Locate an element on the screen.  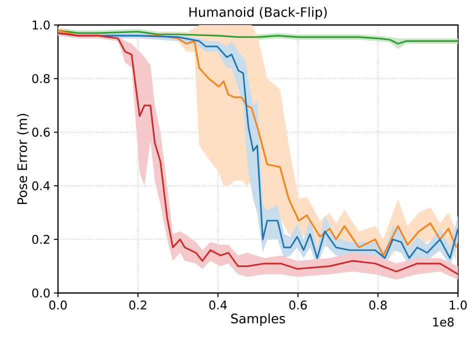
y-tick-label: 0.2 is located at coordinates (41, 239).